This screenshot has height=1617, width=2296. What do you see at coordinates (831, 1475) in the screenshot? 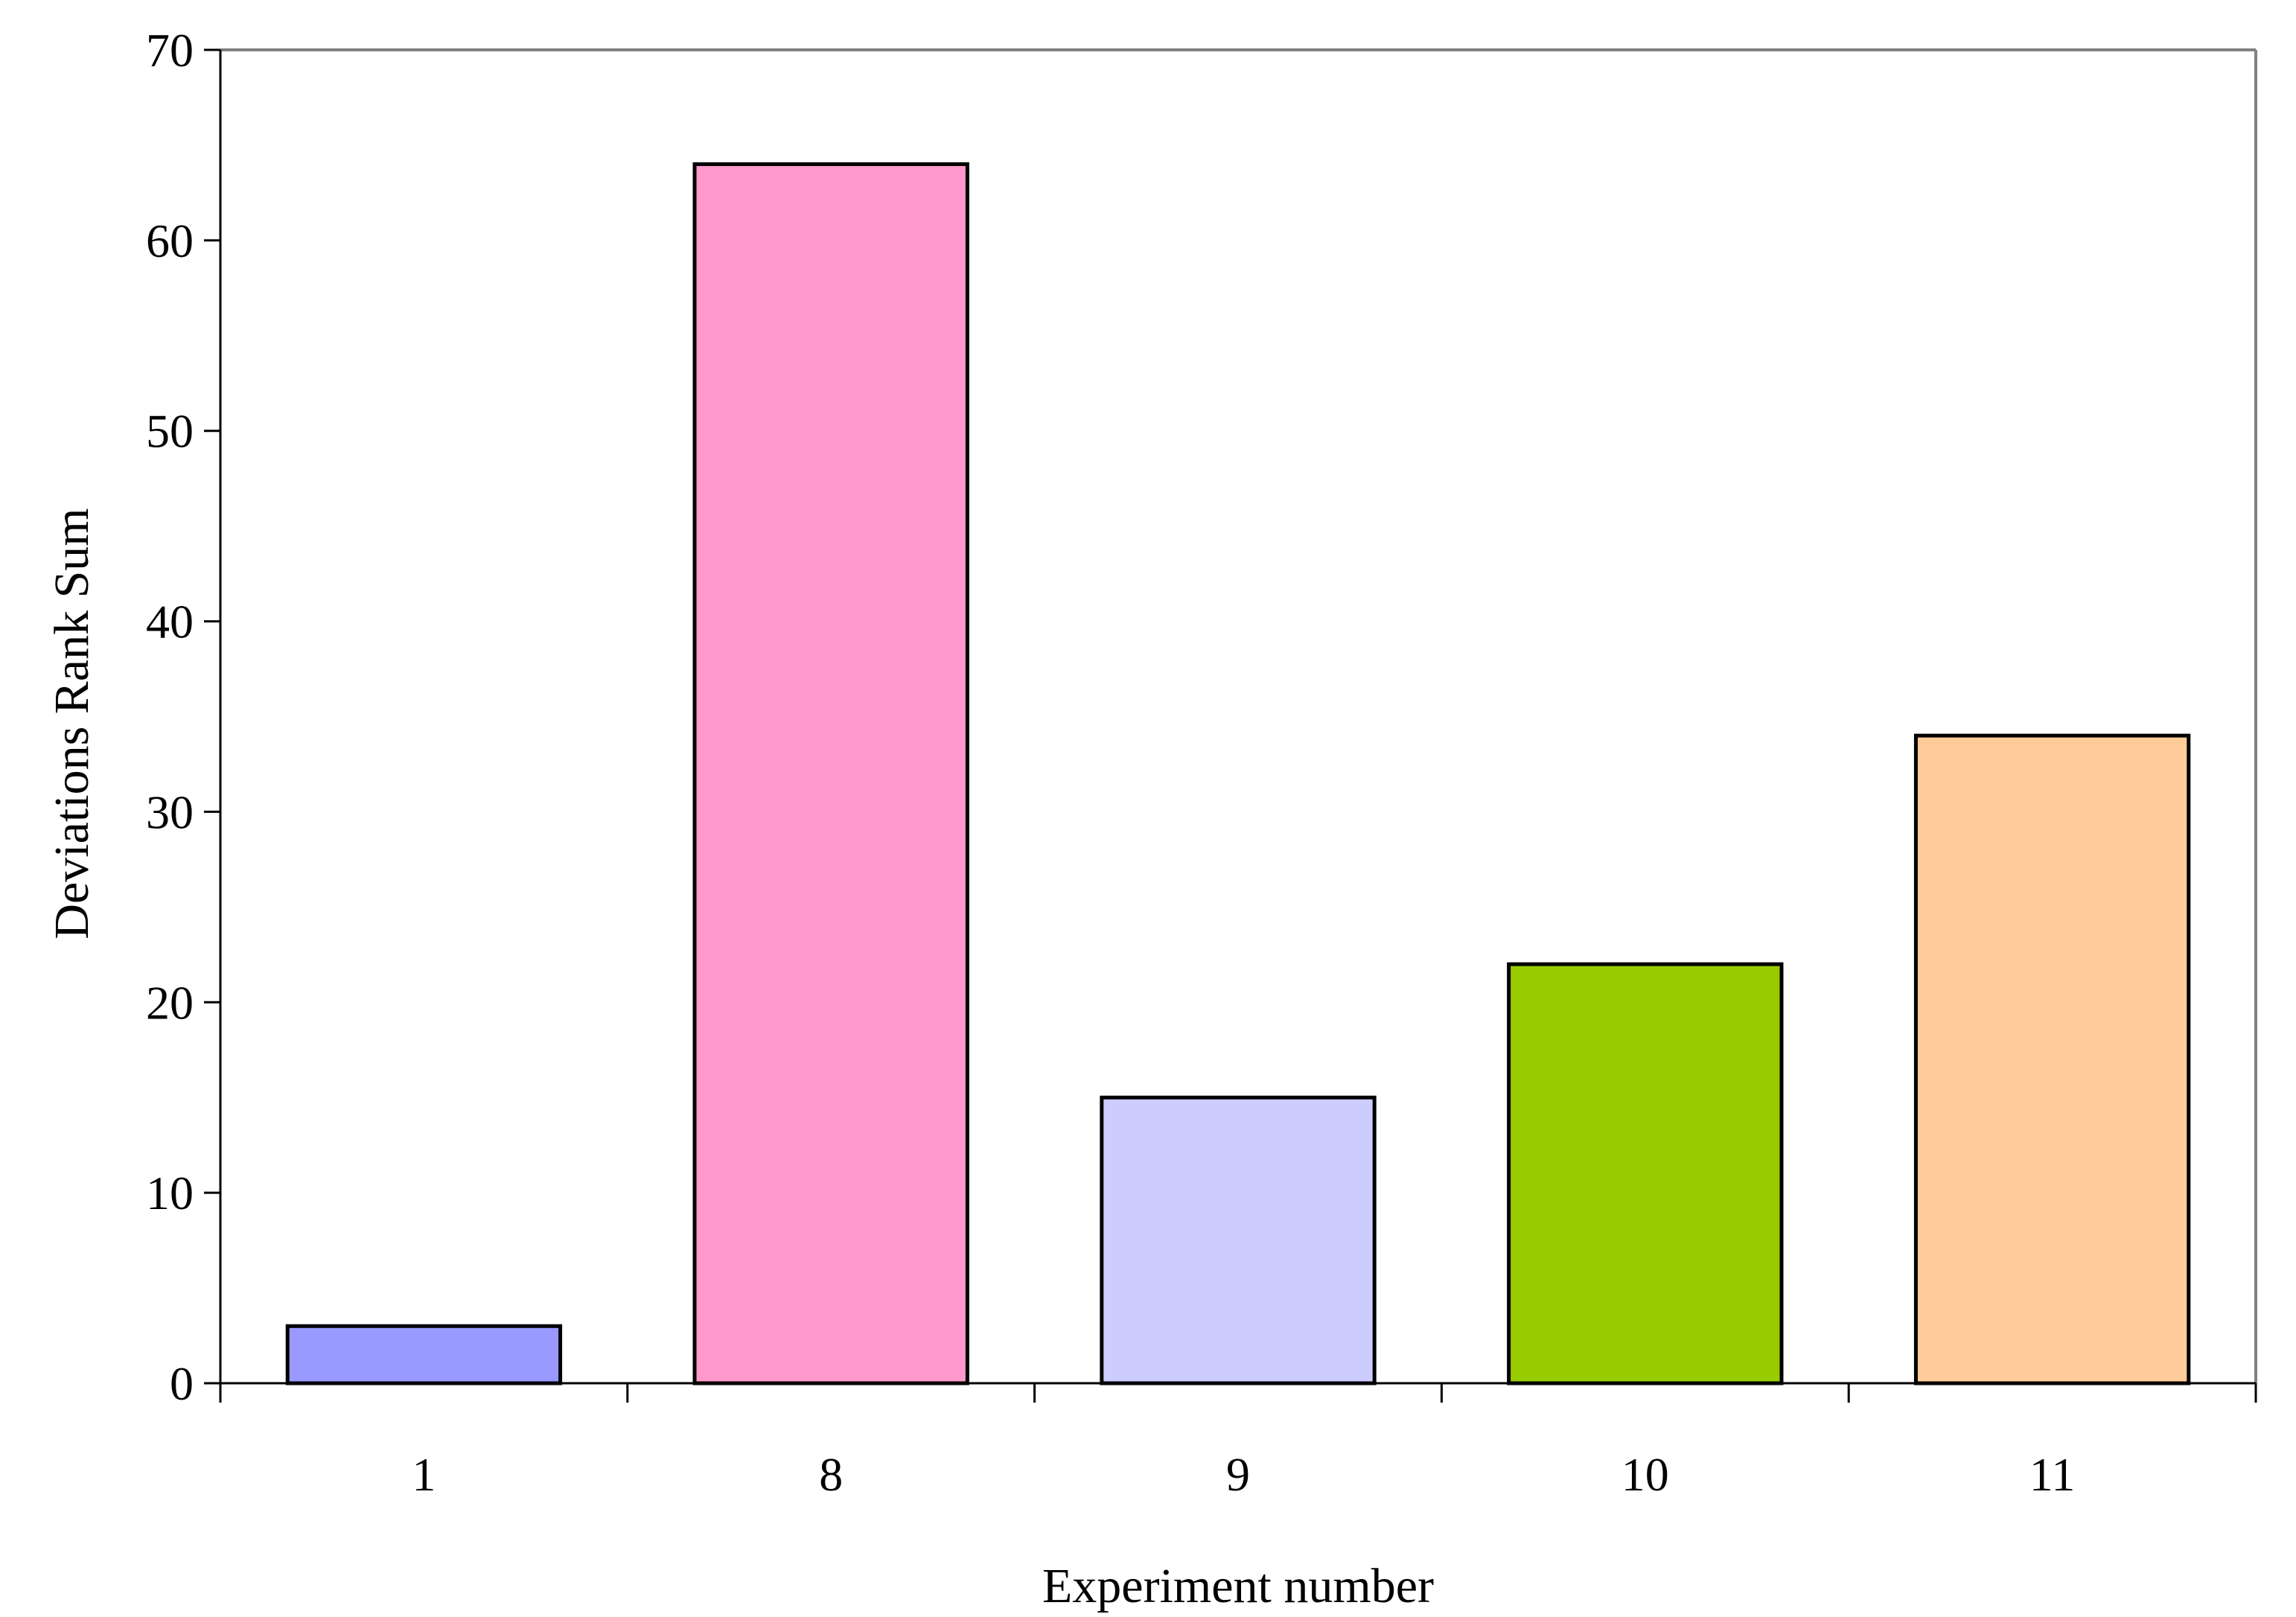
I see `x-tick-label-8: 8` at bounding box center [831, 1475].